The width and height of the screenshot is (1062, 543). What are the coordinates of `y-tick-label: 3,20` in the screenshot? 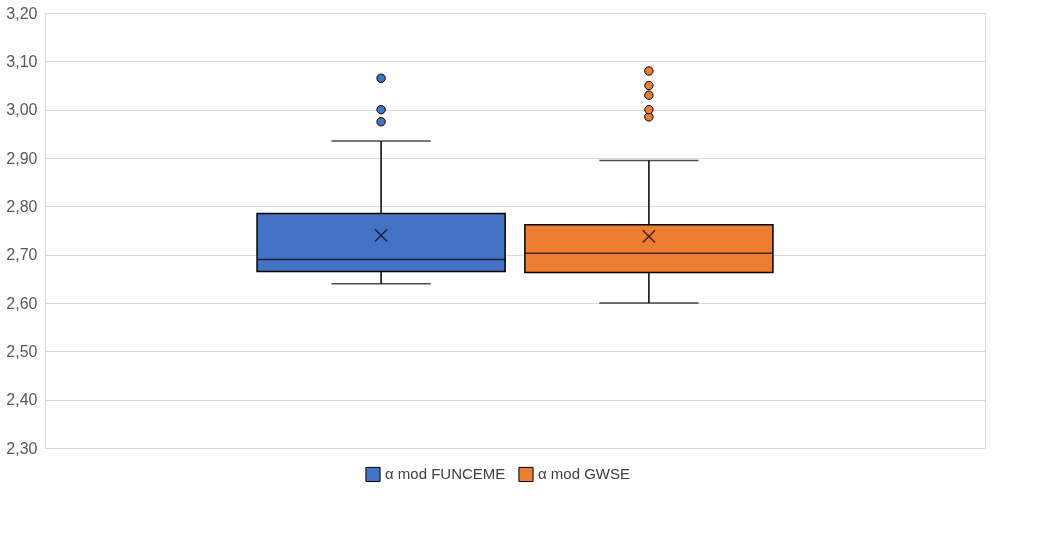 It's located at (22, 13).